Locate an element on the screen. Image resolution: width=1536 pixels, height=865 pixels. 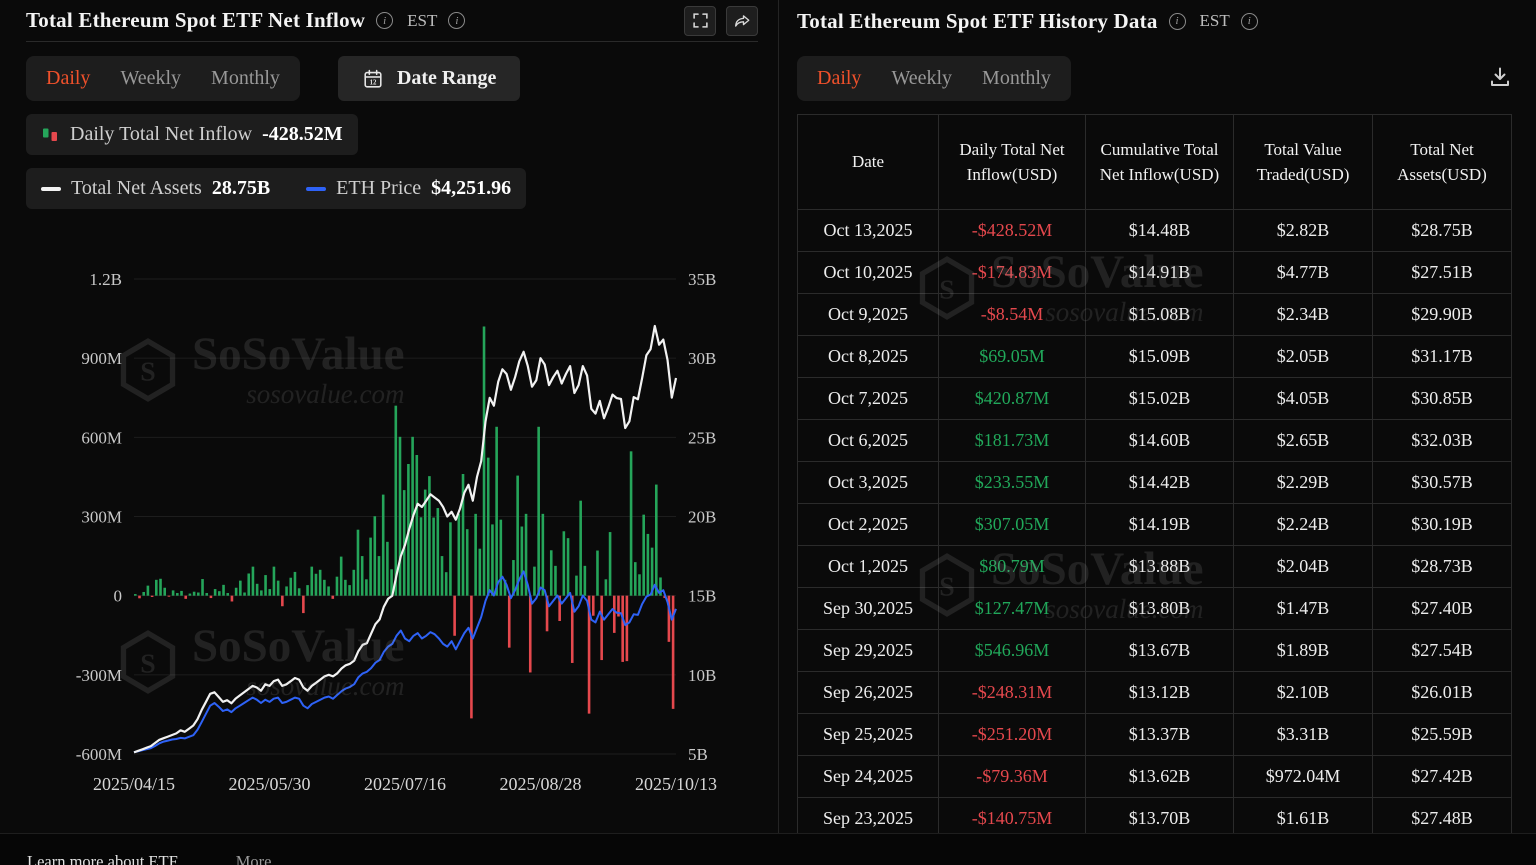
cell-traded: $2.05B is located at coordinates (1303, 356).